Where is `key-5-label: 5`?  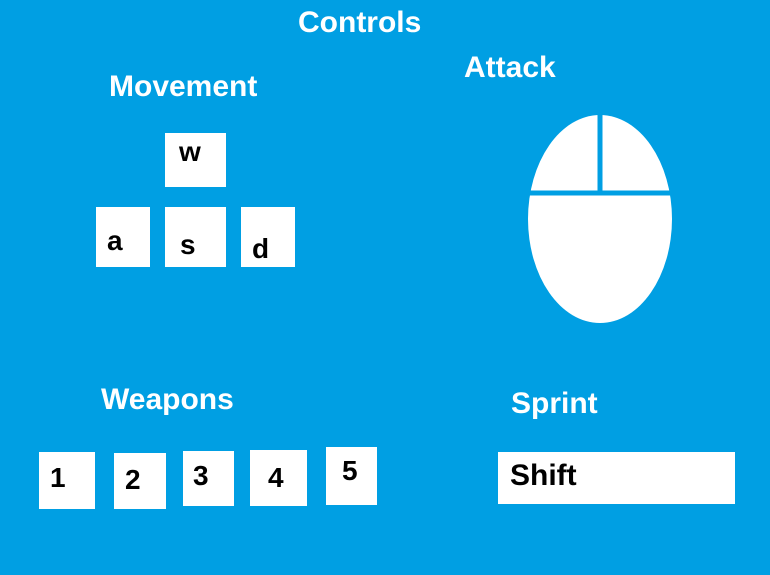
key-5-label: 5 is located at coordinates (350, 470).